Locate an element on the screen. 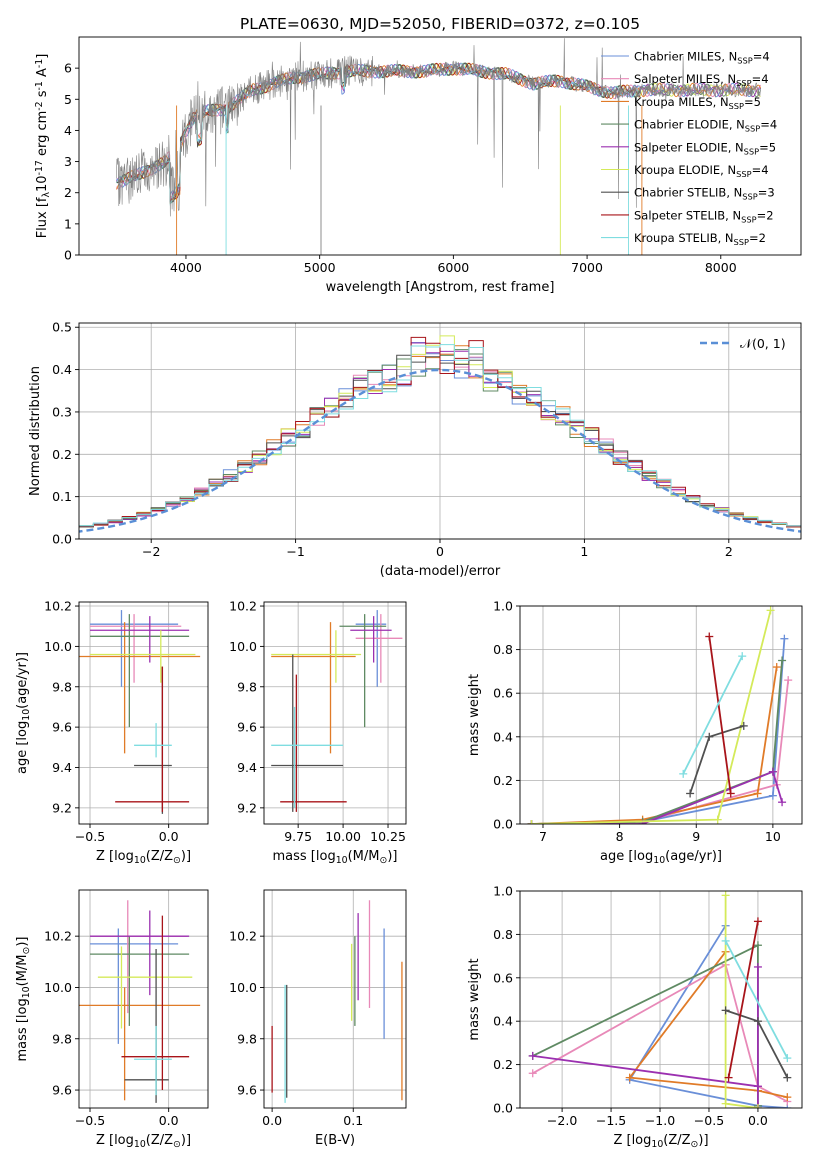 The height and width of the screenshot is (1170, 819). y-axis-label: age [log10(age/yr)] is located at coordinates (23, 713).